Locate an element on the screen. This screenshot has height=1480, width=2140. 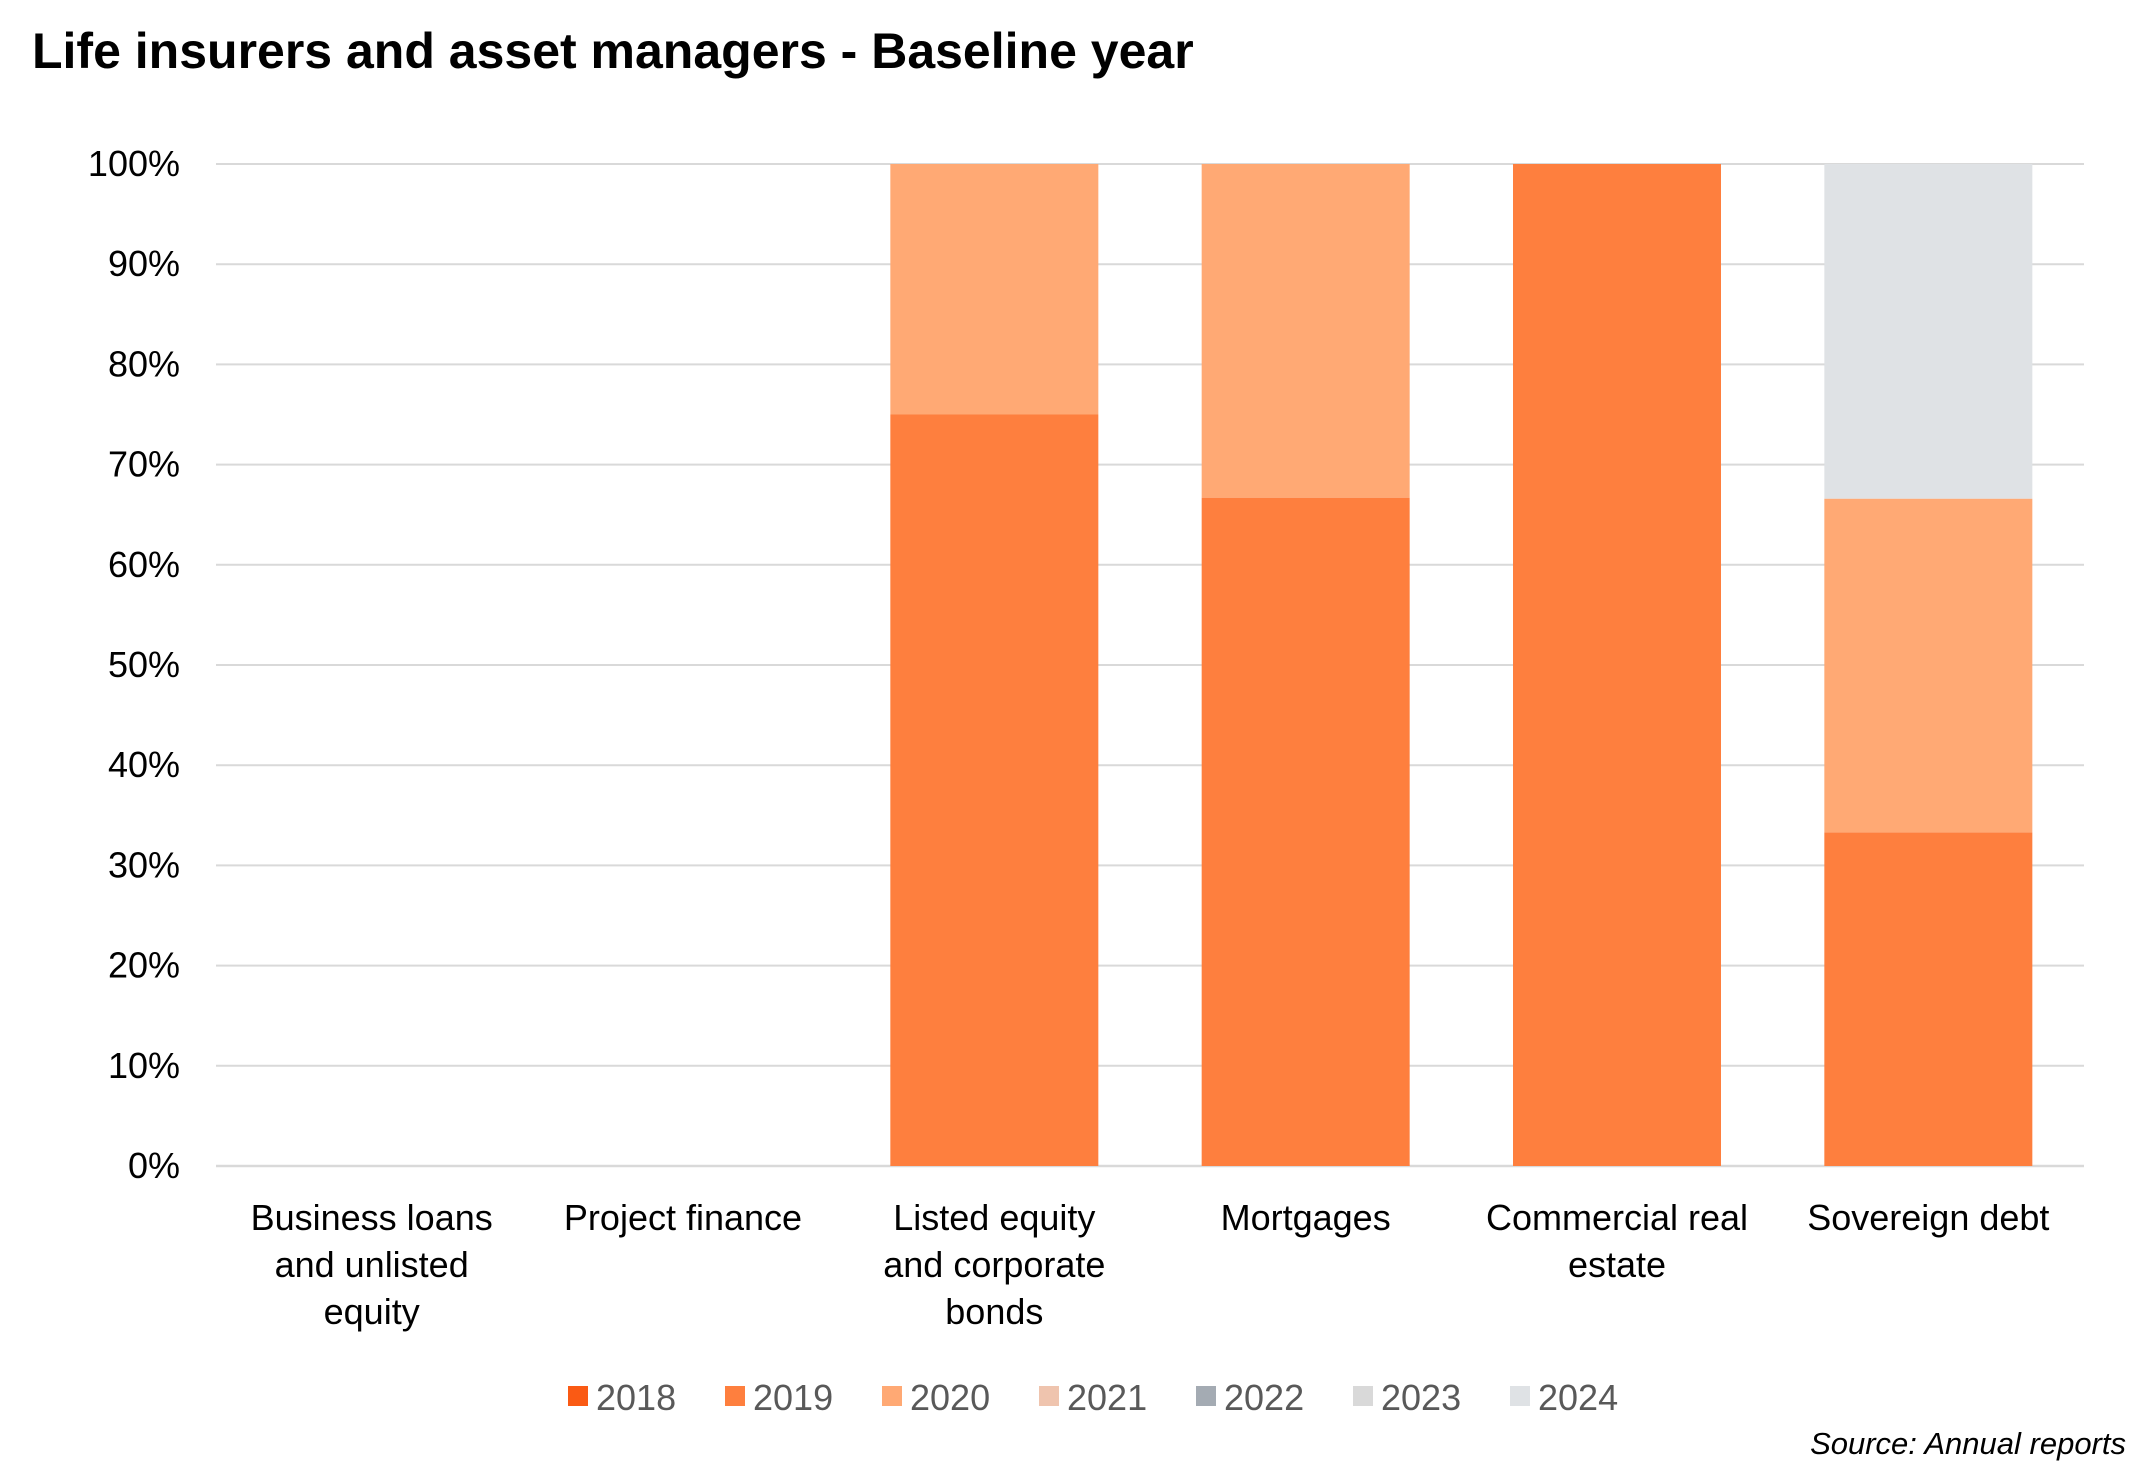
legend-swatch-2022 is located at coordinates (1206, 1396).